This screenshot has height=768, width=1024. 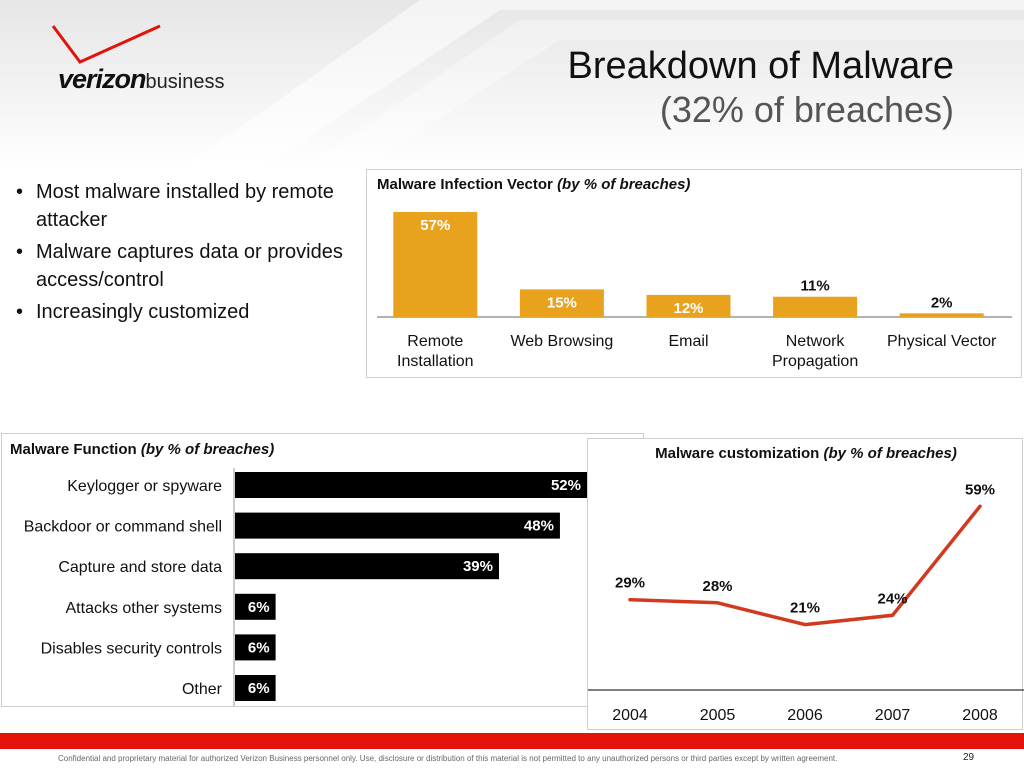 I want to click on verizon-business-logo: verizonbusiness, so click(x=145, y=58).